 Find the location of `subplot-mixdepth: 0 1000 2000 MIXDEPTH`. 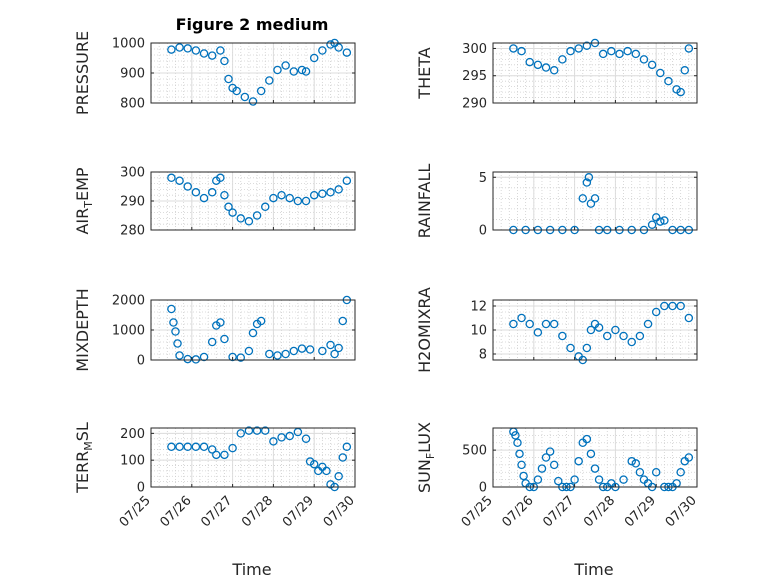

subplot-mixdepth: 0 1000 2000 MIXDEPTH is located at coordinates (214, 330).